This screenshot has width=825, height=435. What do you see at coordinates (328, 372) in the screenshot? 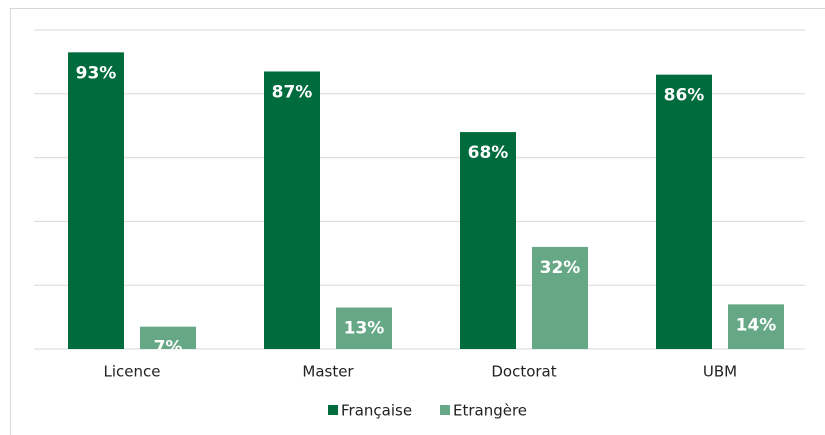
I see `x-tick-label: Master` at bounding box center [328, 372].